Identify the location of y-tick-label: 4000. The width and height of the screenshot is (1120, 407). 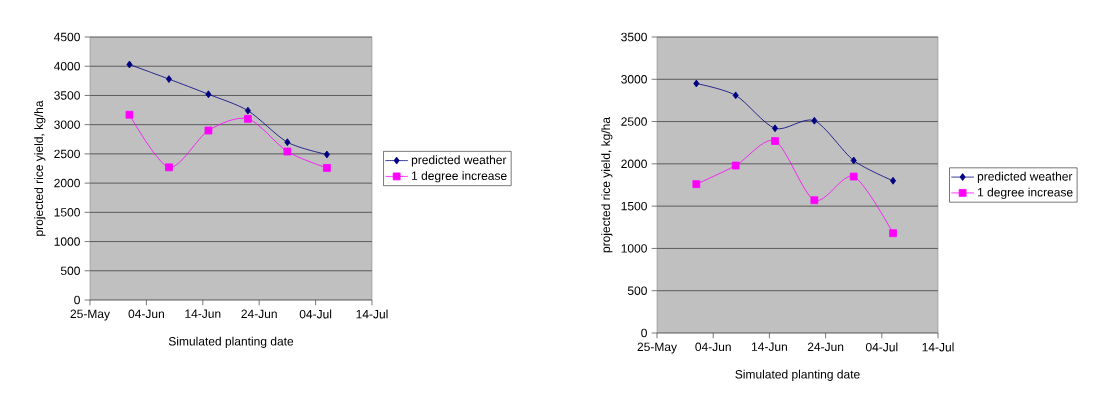
(66, 66).